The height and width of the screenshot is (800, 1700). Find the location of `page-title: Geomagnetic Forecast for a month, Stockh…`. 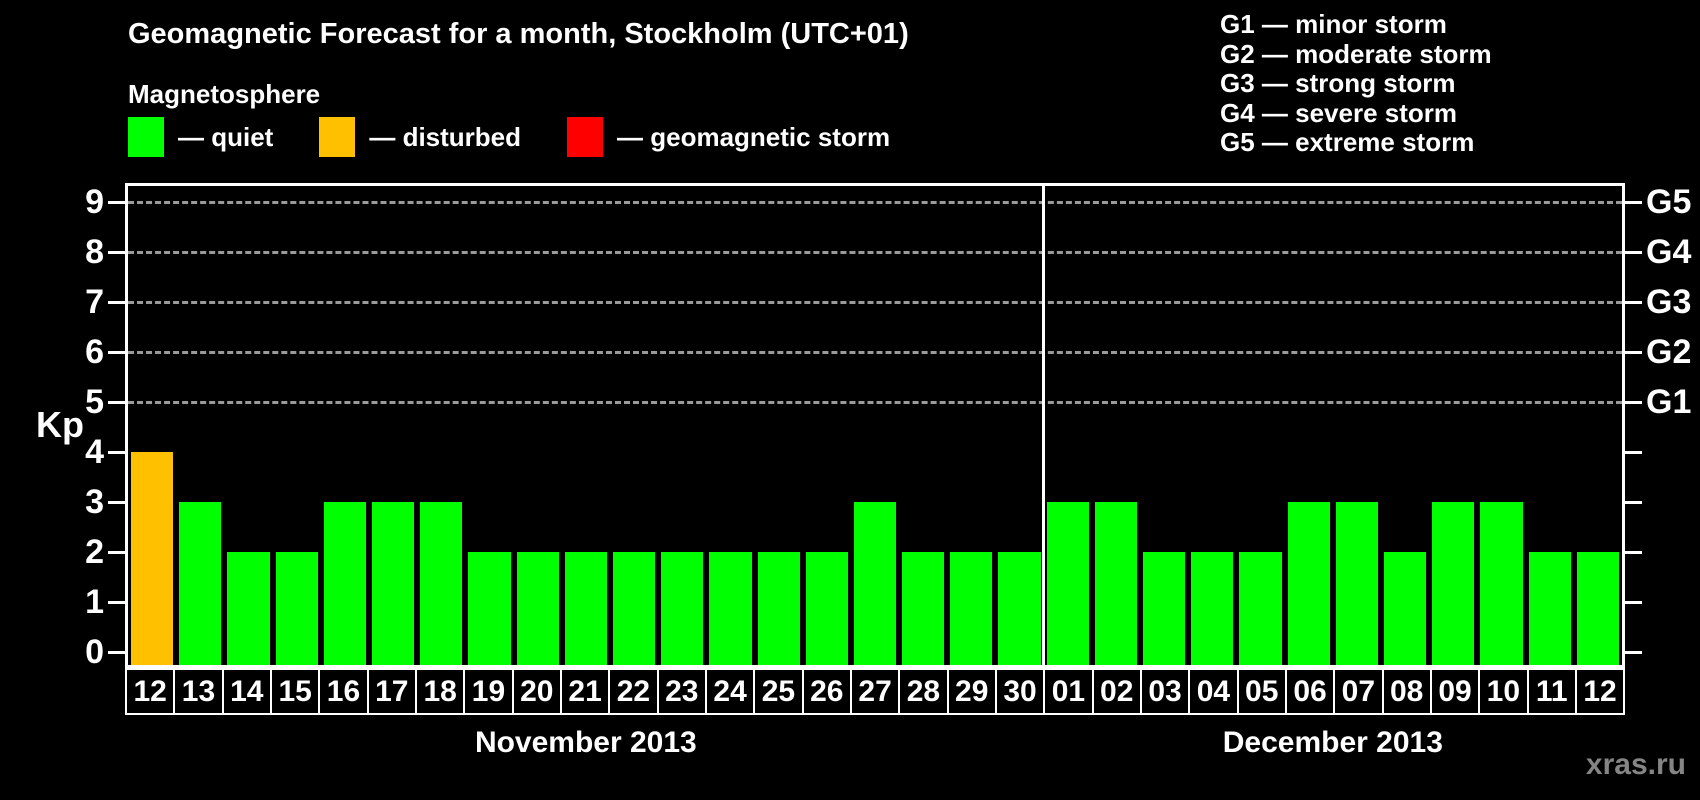

page-title: Geomagnetic Forecast for a month, Stockh… is located at coordinates (518, 34).